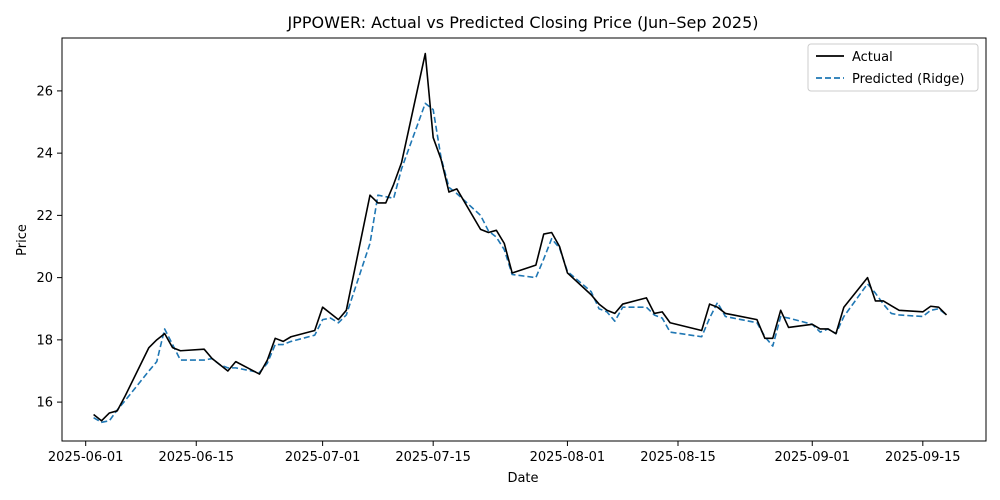  What do you see at coordinates (196, 457) in the screenshot?
I see `x-tick-label: 2025-06-15` at bounding box center [196, 457].